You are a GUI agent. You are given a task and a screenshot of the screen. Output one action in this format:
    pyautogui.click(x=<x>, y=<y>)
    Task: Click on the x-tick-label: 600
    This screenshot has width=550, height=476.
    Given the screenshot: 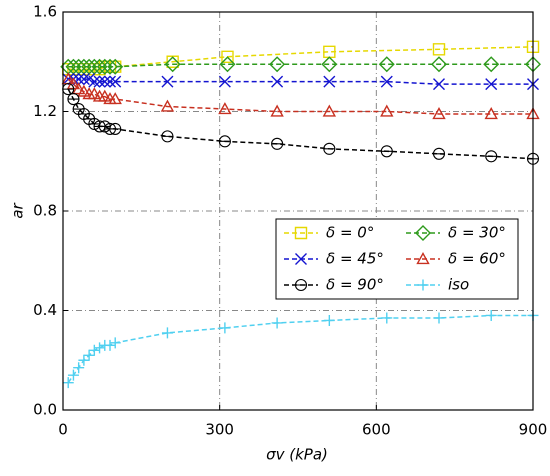 What is the action you would take?
    pyautogui.click(x=376, y=430)
    